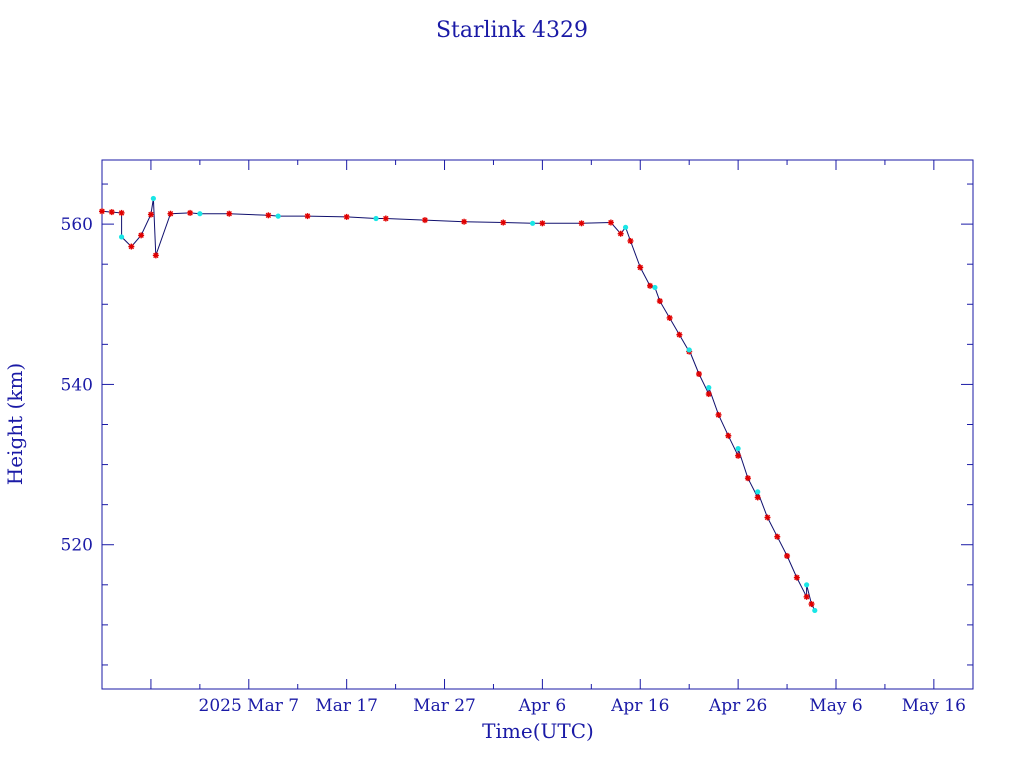  I want to click on x-tick-label: Apr 6, so click(542, 706).